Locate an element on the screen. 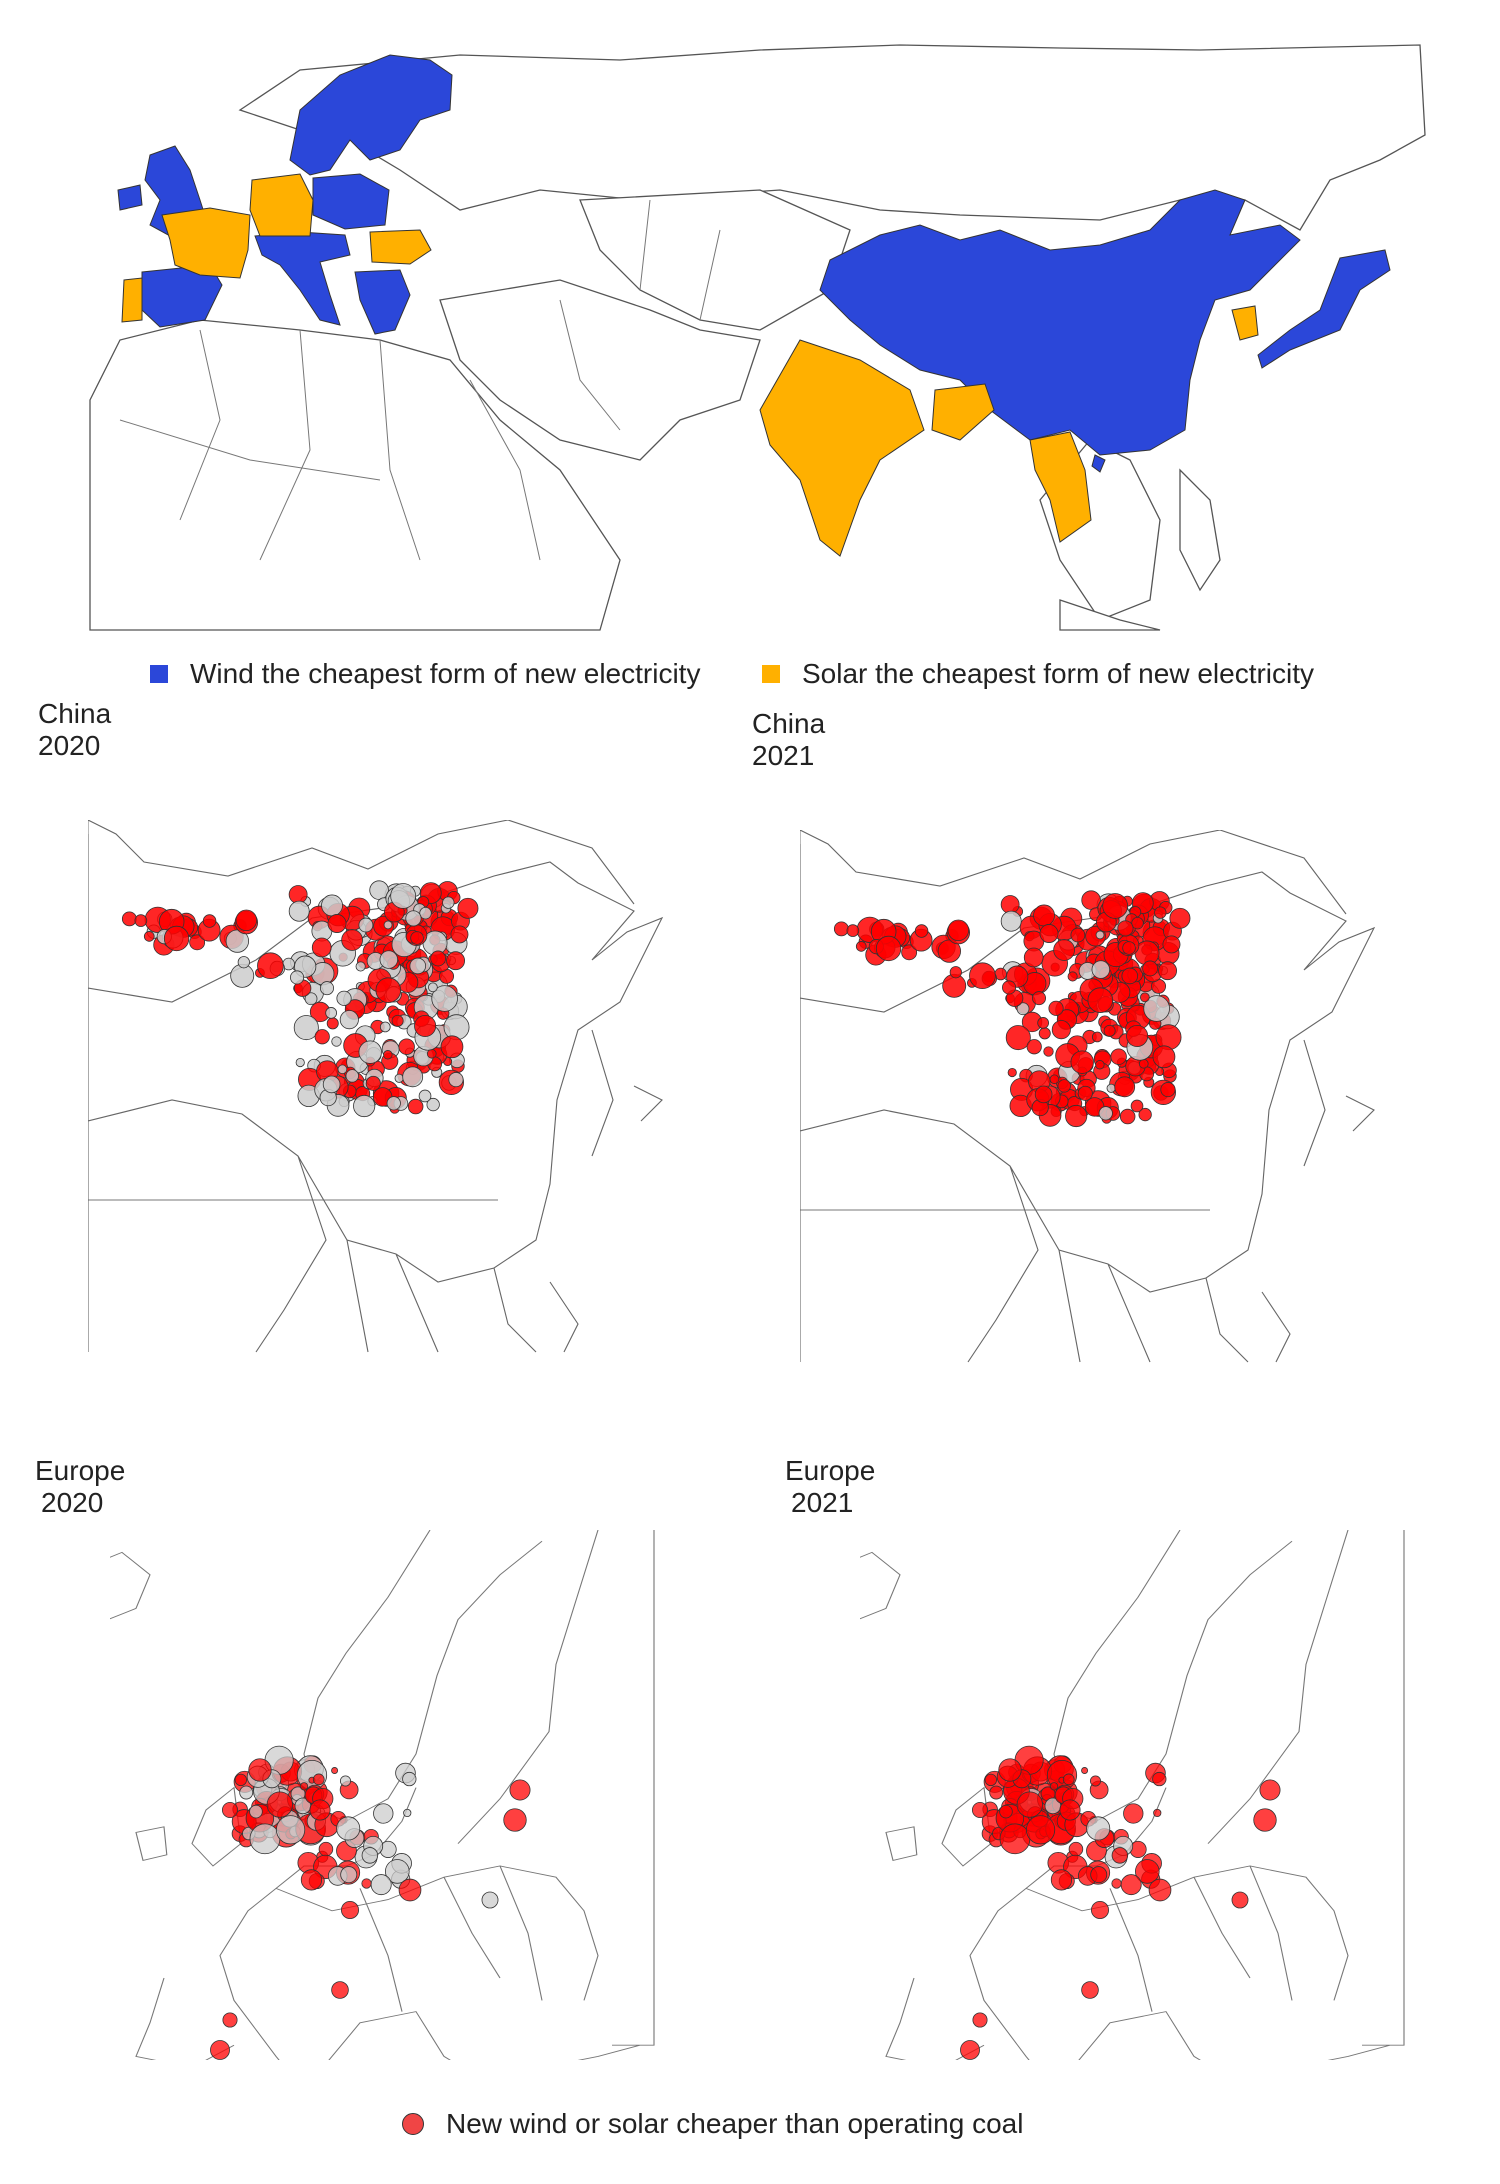  italy-central-europe is located at coordinates (302, 278).